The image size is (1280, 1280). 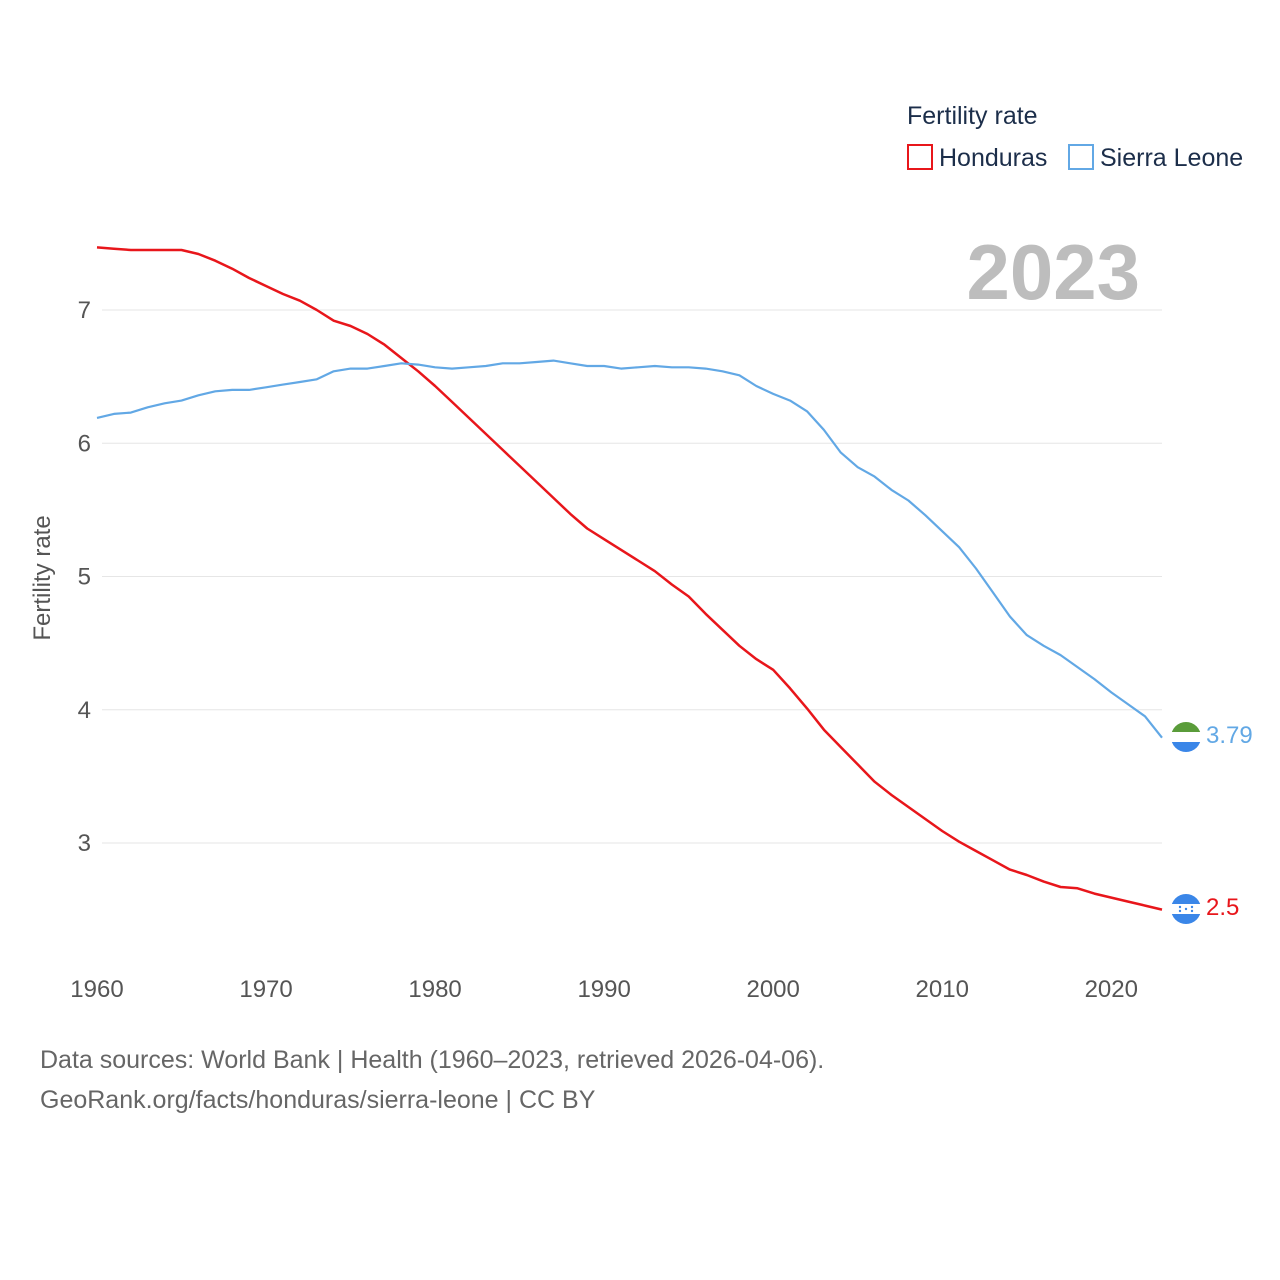 What do you see at coordinates (84, 843) in the screenshot?
I see `y-tick-label-3: 3` at bounding box center [84, 843].